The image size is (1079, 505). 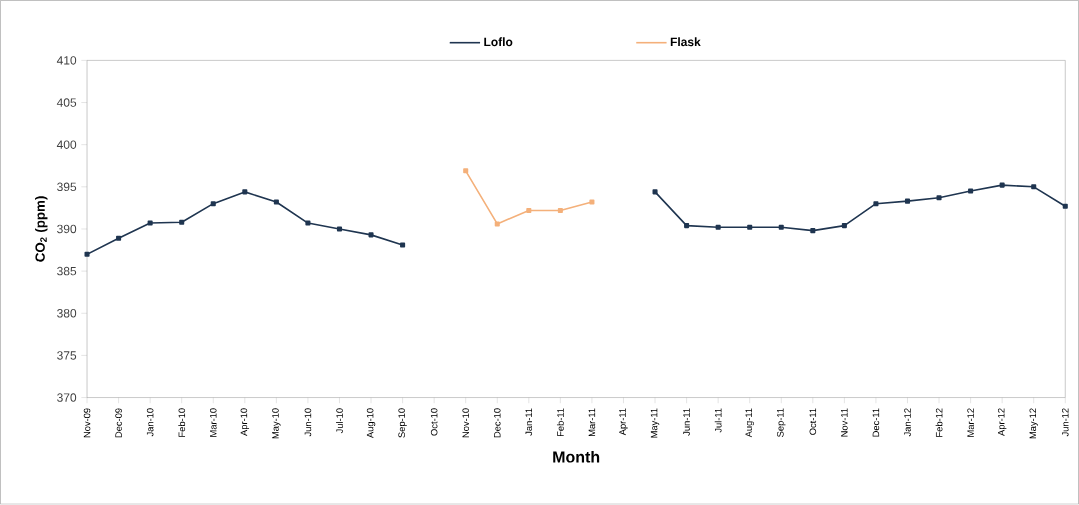 I want to click on x-tick-label: Dec-11, so click(x=876, y=422).